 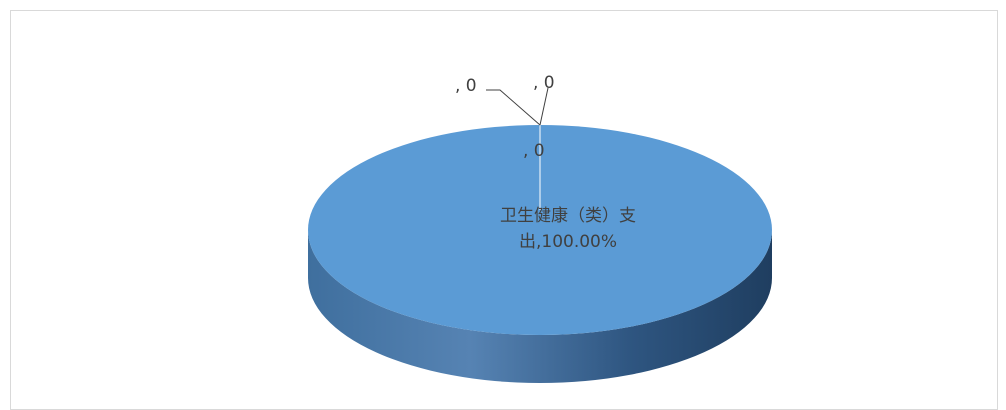 What do you see at coordinates (568, 229) in the screenshot?
I see `data-label: 卫生健康（类）支出,100.00%` at bounding box center [568, 229].